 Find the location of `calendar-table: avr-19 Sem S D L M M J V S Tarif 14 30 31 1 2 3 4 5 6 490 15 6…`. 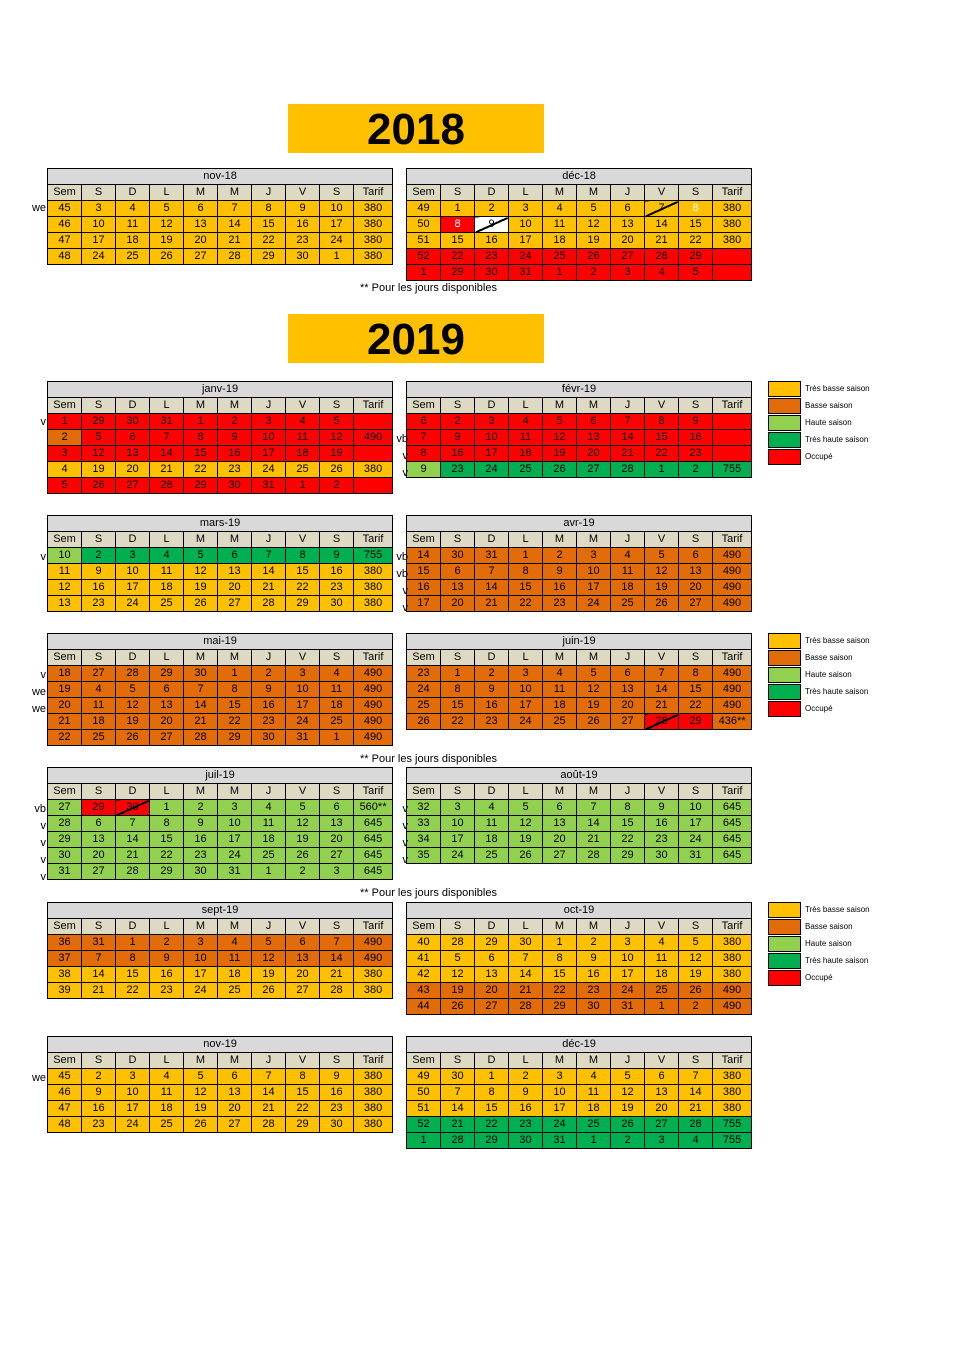

calendar-table: avr-19 Sem S D L M M J V S Tarif 14 30 31 1 2 3 4 5 6 490 15 6… is located at coordinates (579, 563).